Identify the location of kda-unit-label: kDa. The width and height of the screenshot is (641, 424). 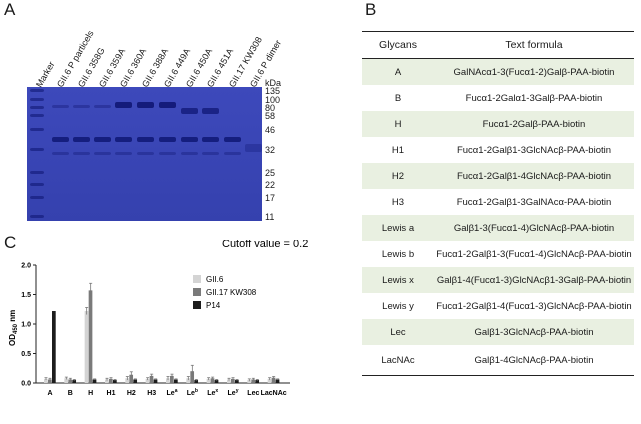
(273, 83).